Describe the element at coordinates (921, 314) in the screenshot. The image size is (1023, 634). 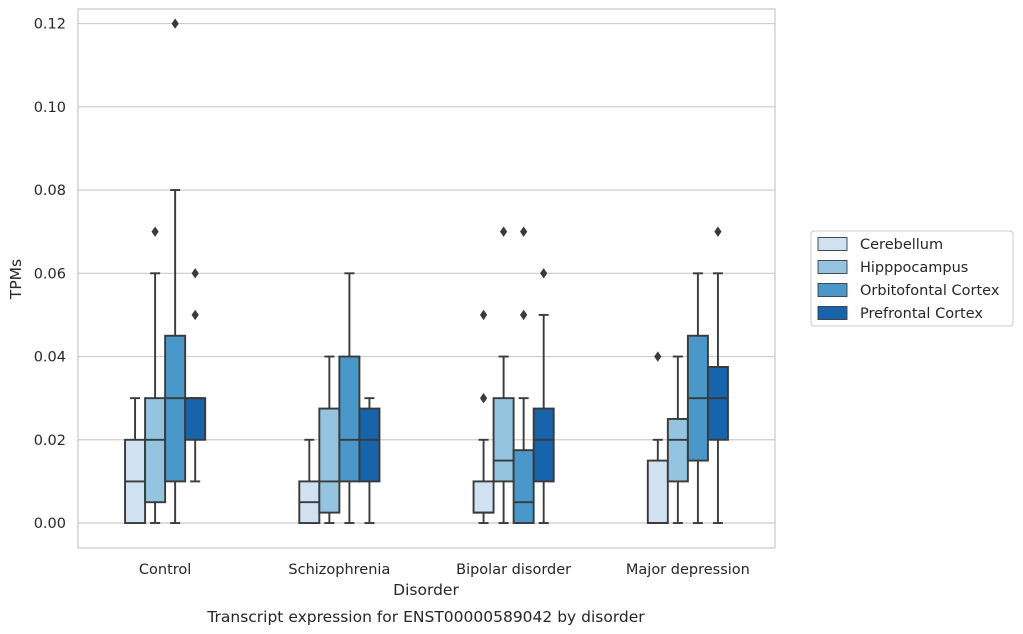
I see `legend-label-3: Prefrontal Cortex` at that location.